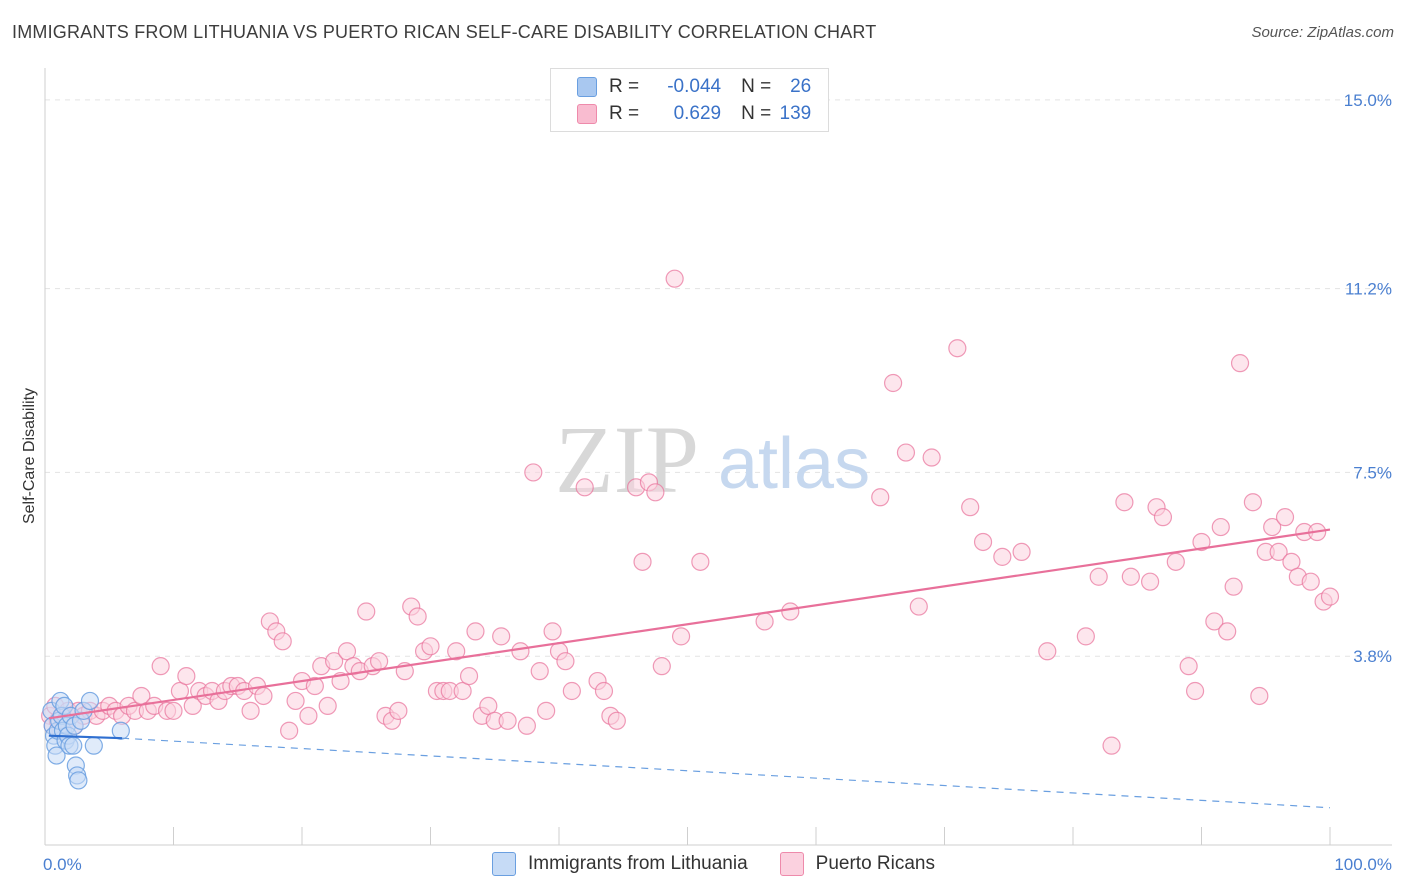 This screenshot has width=1406, height=892. What do you see at coordinates (1322, 32) in the screenshot?
I see `source-label: Source: ZipAtlas.com` at bounding box center [1322, 32].